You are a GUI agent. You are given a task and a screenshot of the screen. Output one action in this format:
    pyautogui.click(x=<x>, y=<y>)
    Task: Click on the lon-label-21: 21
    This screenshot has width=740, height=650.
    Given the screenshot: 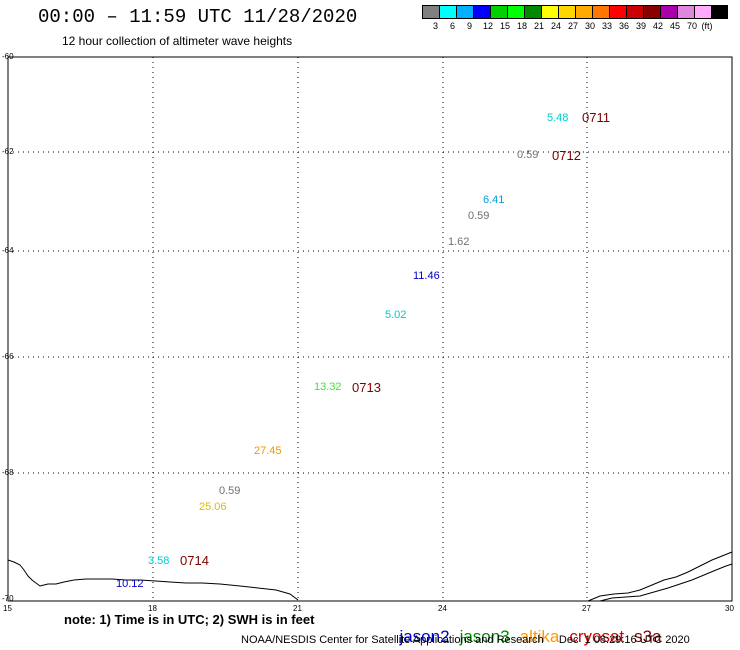 What is the action you would take?
    pyautogui.click(x=297, y=608)
    